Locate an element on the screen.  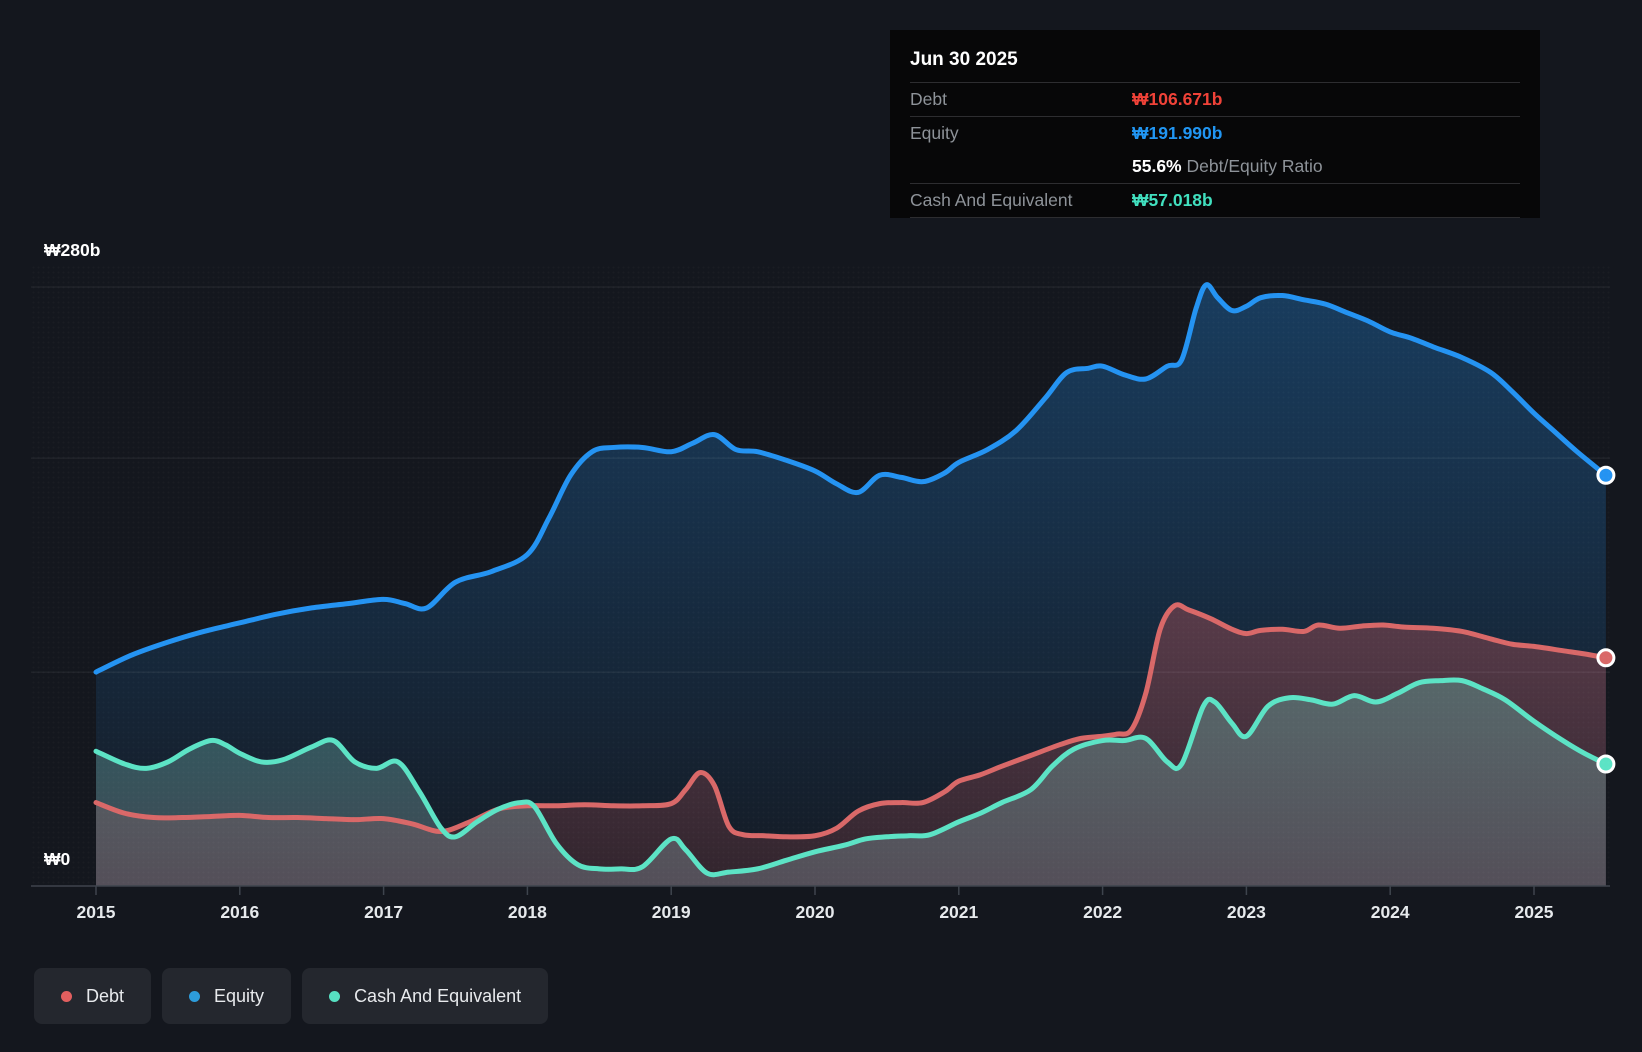
tooltip-row-cash: Cash And Equivalent ₩57.018b is located at coordinates (1215, 200).